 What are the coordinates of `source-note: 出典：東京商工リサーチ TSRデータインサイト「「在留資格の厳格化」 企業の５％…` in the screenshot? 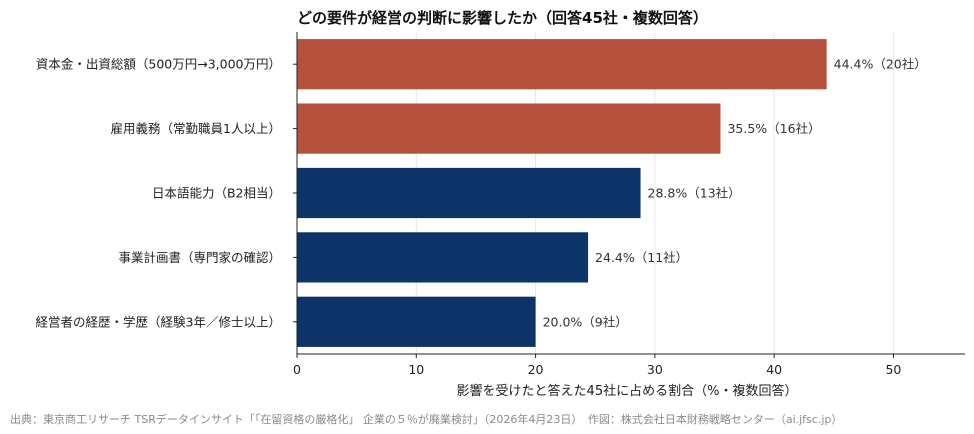 It's located at (426, 419).